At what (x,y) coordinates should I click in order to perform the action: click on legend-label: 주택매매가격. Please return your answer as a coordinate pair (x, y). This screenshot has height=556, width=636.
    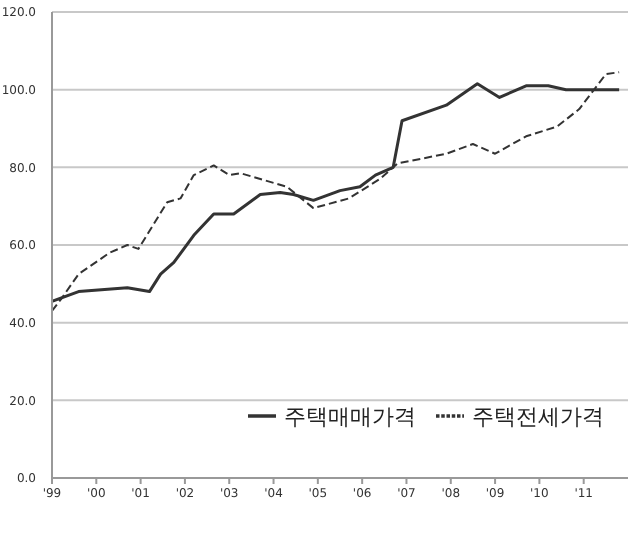
    Looking at the image, I should click on (350, 417).